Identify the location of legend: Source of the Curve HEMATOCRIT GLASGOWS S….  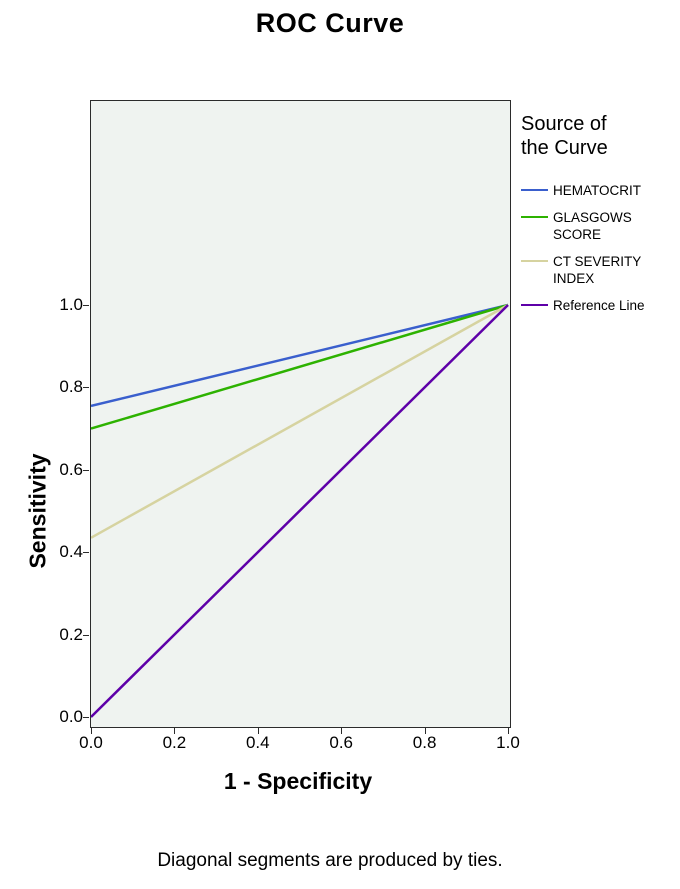
(600, 217).